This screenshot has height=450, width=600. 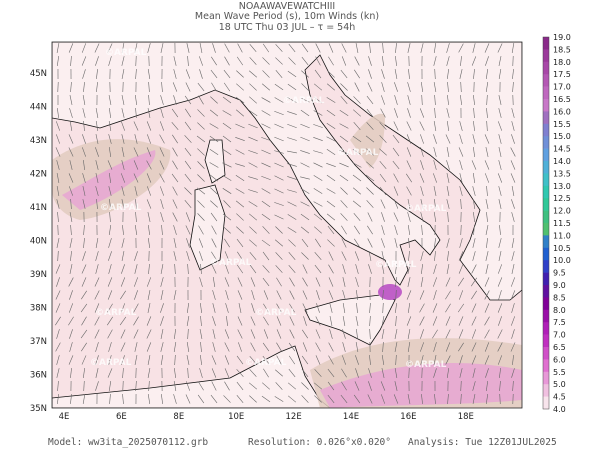 I want to click on lat-label: 43N, so click(x=38, y=141).